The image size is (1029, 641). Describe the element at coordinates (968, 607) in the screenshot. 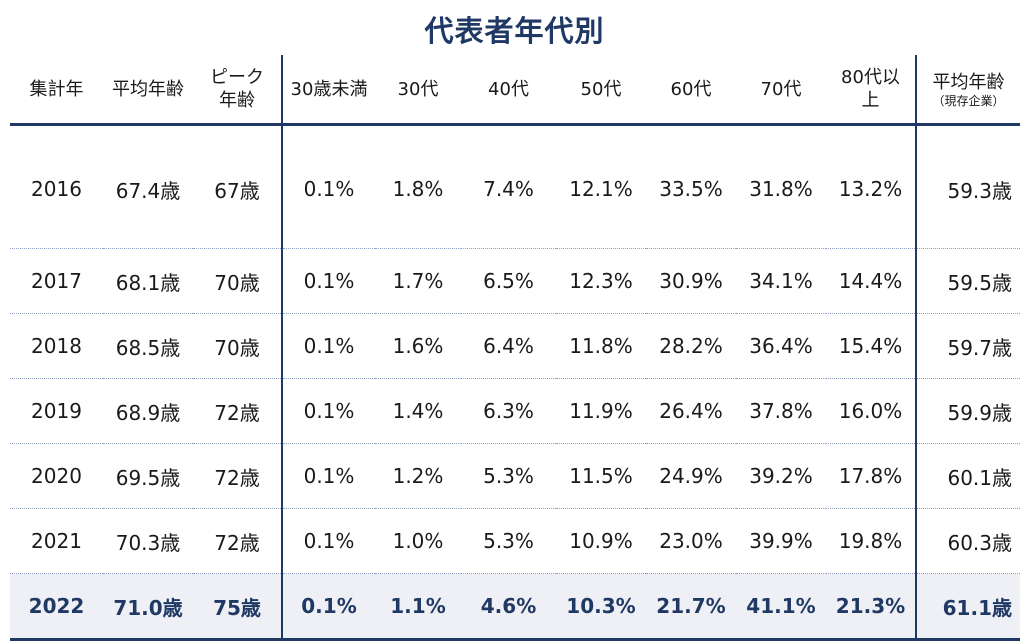

I see `cell-current-avg: 61.1歳` at that location.